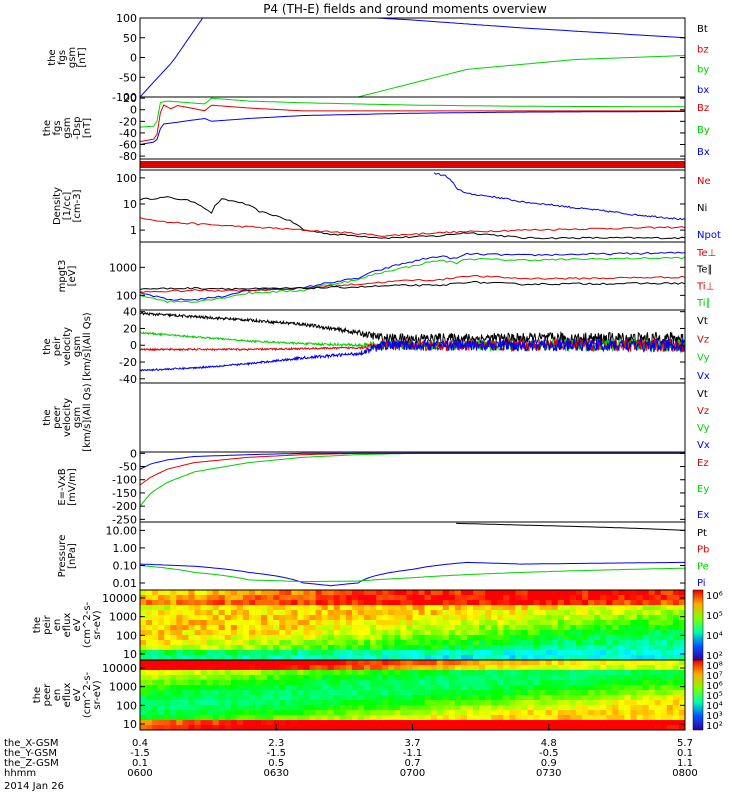 The image size is (750, 800). Describe the element at coordinates (47, 346) in the screenshot. I see `y-axis-label: the` at that location.